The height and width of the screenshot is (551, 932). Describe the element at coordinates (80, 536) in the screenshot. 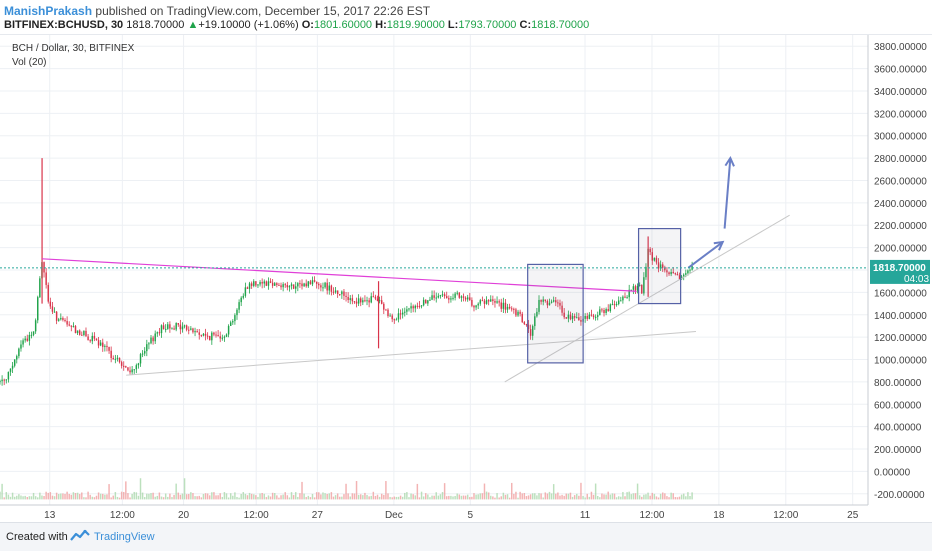

I see `tradingview-logo-icon` at that location.